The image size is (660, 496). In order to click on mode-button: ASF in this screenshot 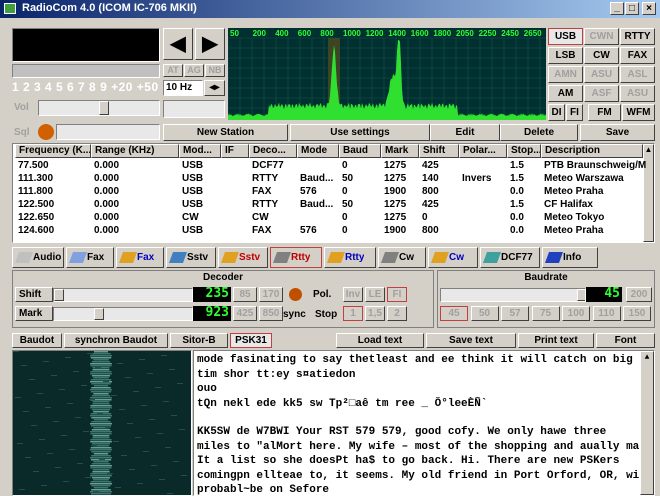, I will do `click(601, 93)`.